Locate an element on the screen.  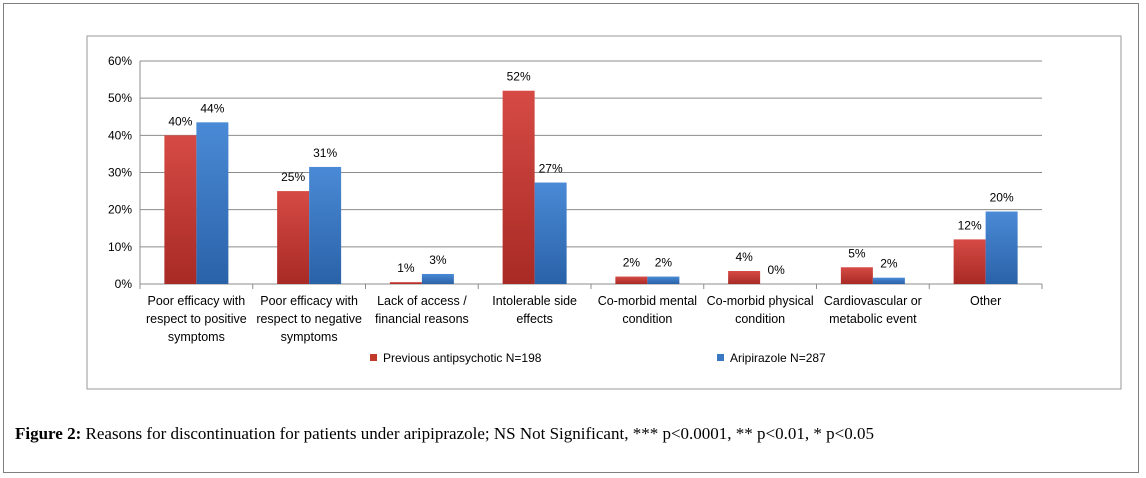
x-tick-label: Intolerable side is located at coordinates (534, 301).